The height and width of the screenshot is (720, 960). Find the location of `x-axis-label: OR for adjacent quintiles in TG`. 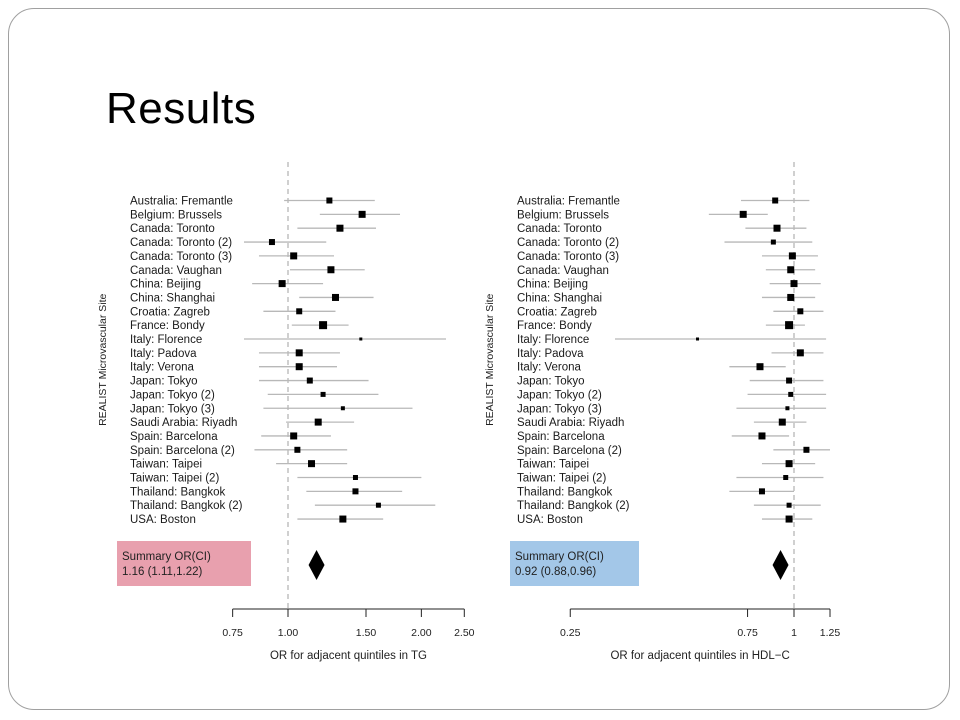

x-axis-label: OR for adjacent quintiles in TG is located at coordinates (348, 656).